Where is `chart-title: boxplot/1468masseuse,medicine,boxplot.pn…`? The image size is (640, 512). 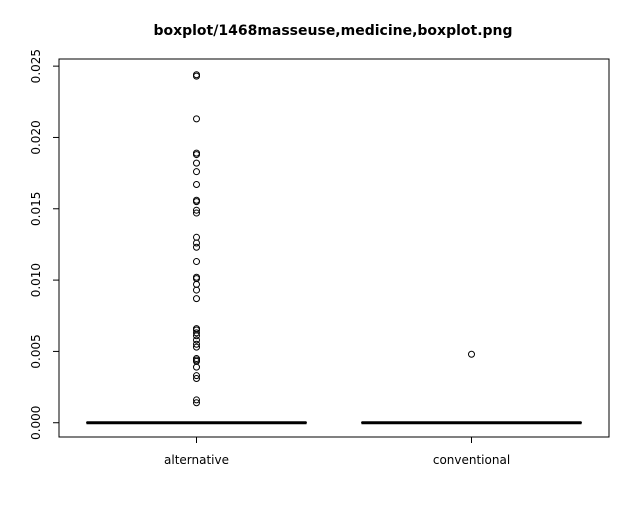
chart-title: boxplot/1468masseuse,medicine,boxplot.pn… is located at coordinates (332, 31).